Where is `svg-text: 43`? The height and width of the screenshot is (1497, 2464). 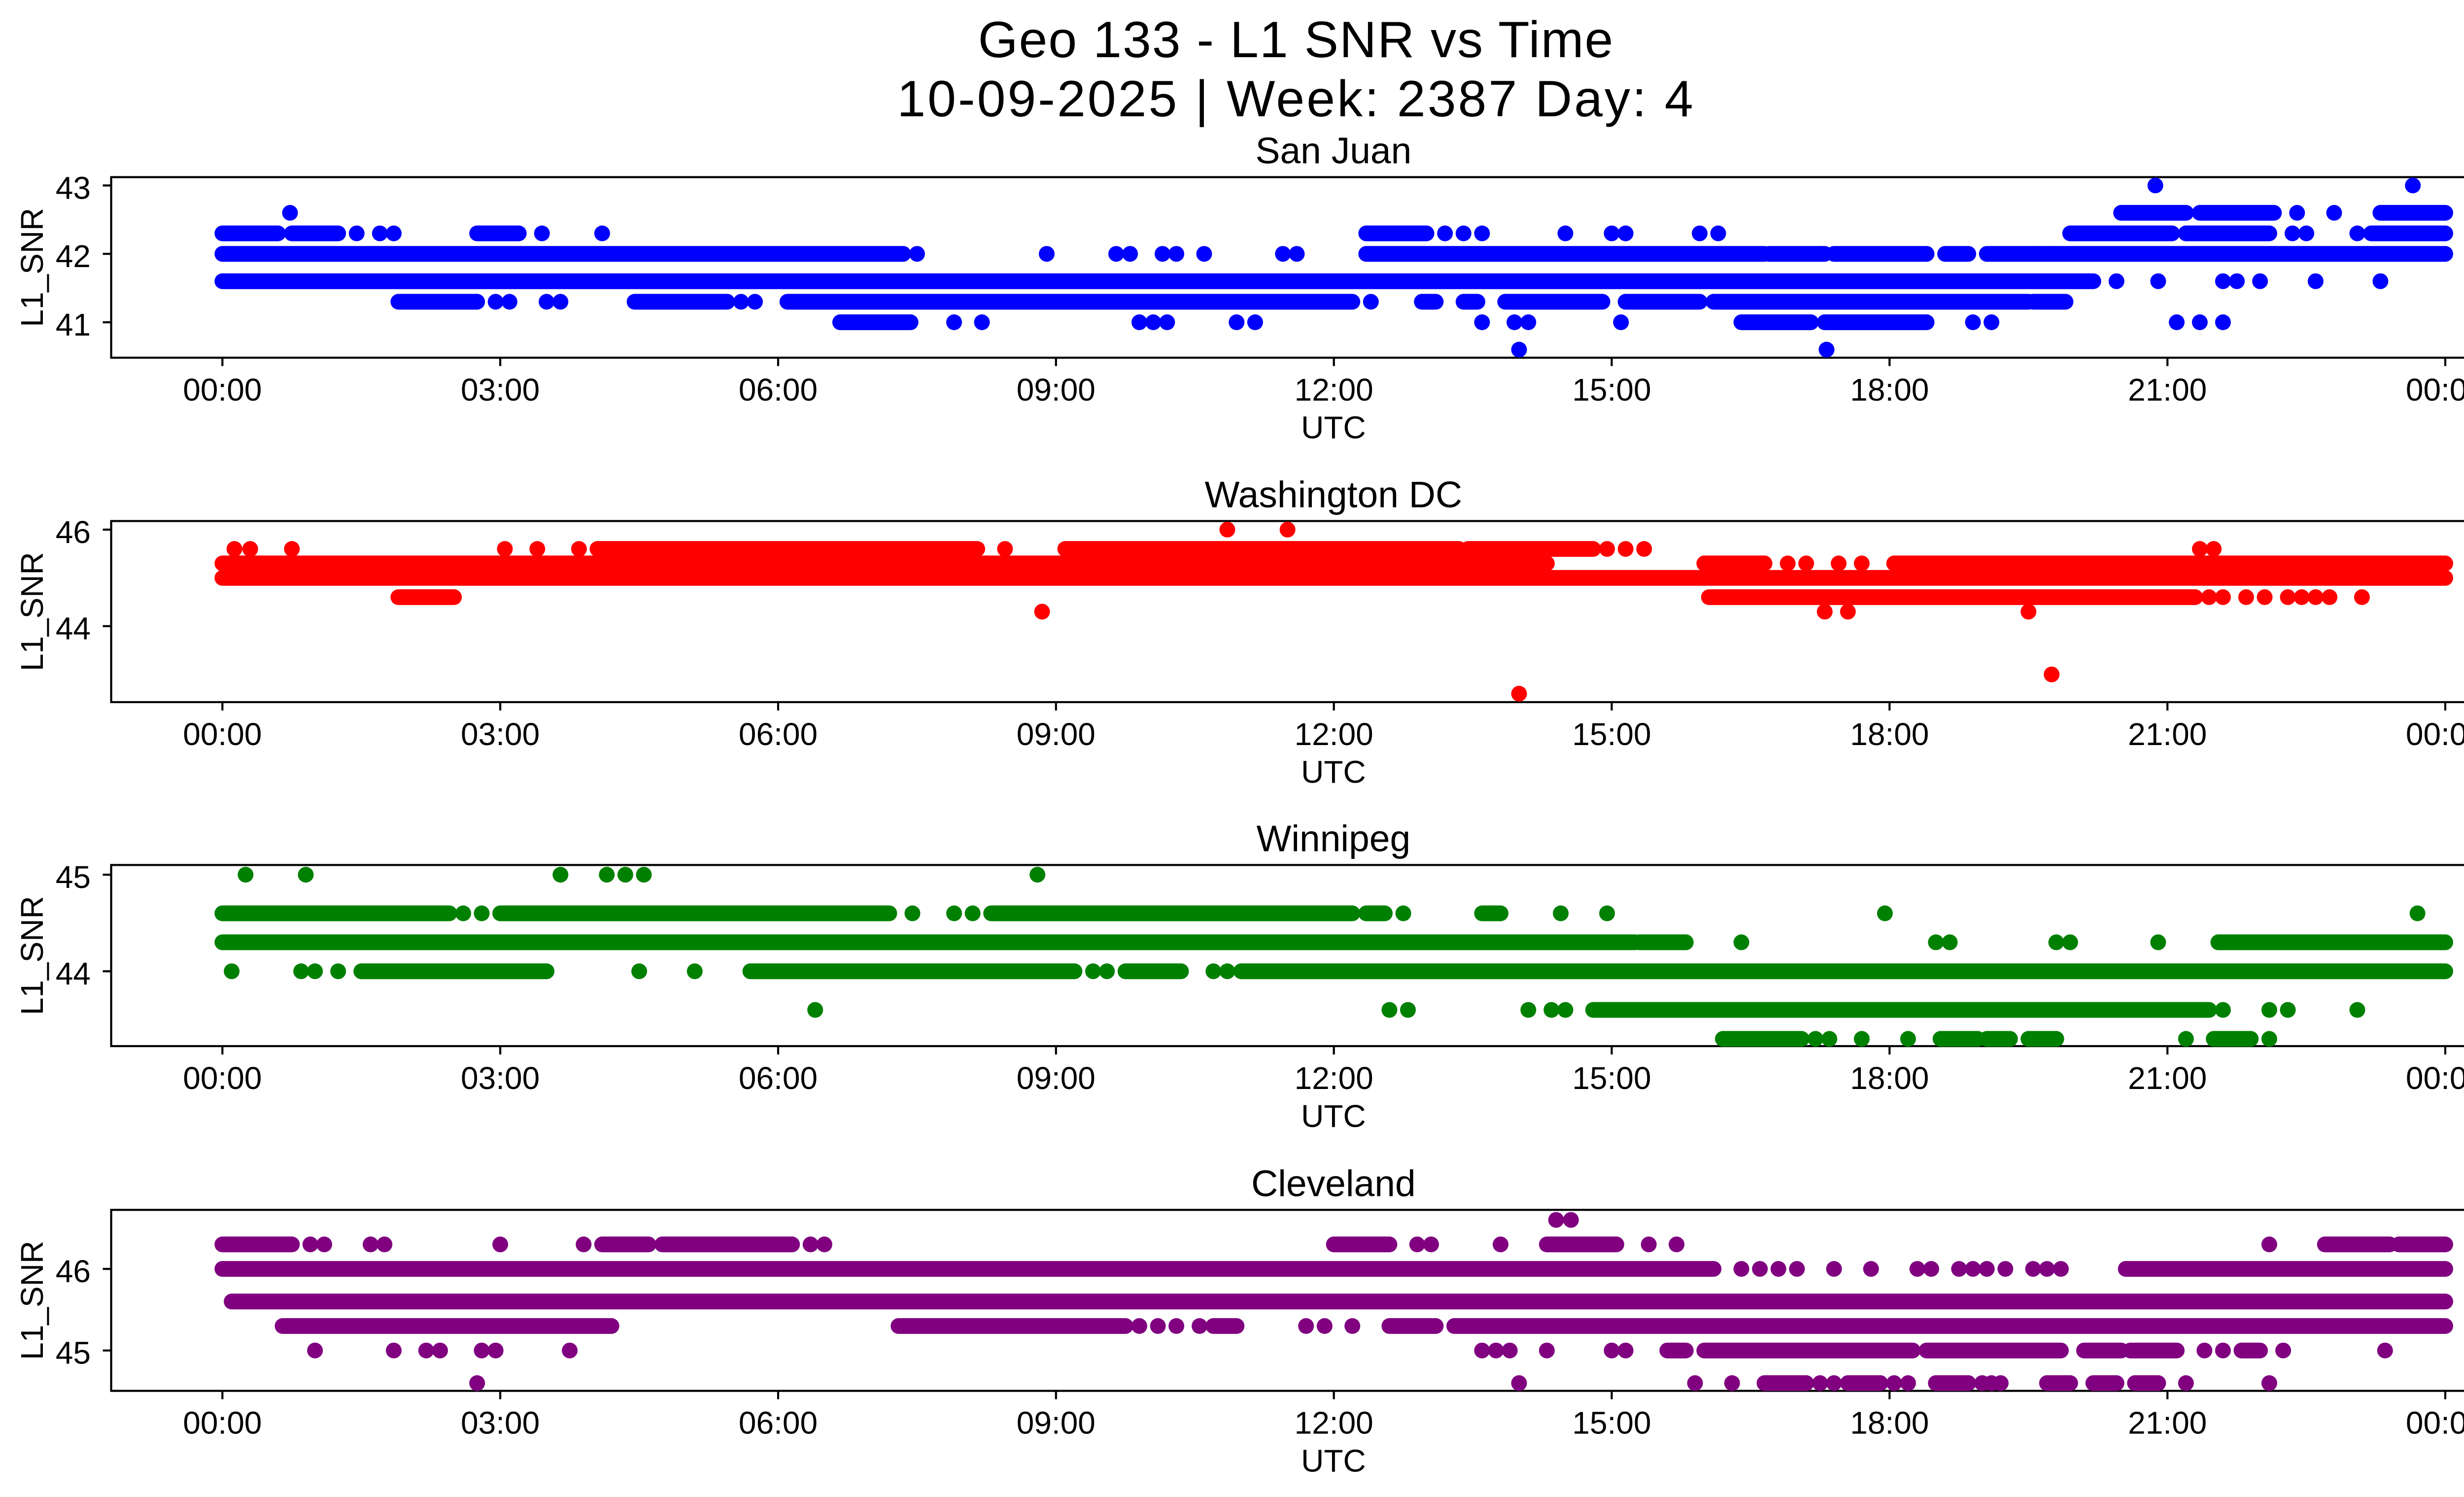 svg-text: 43 is located at coordinates (73, 187).